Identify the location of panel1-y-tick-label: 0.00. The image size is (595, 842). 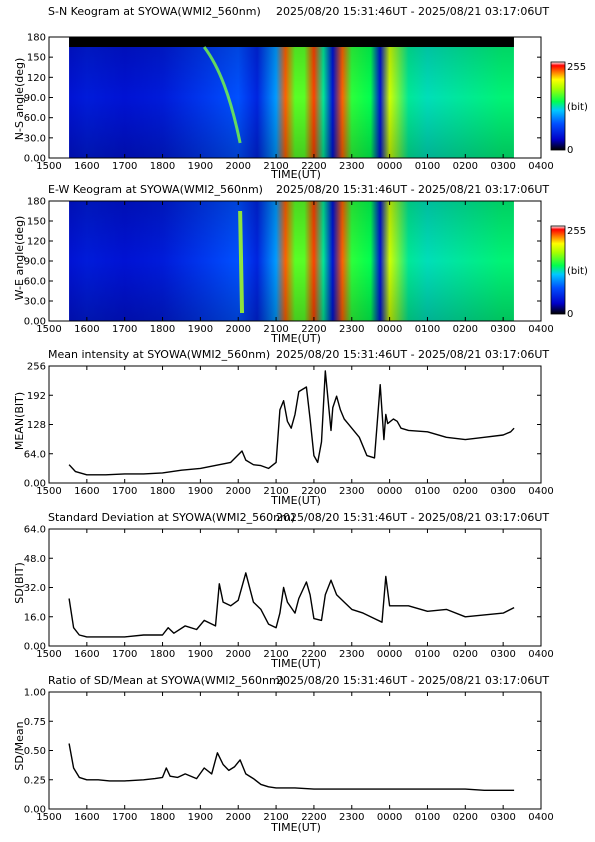
(35, 159).